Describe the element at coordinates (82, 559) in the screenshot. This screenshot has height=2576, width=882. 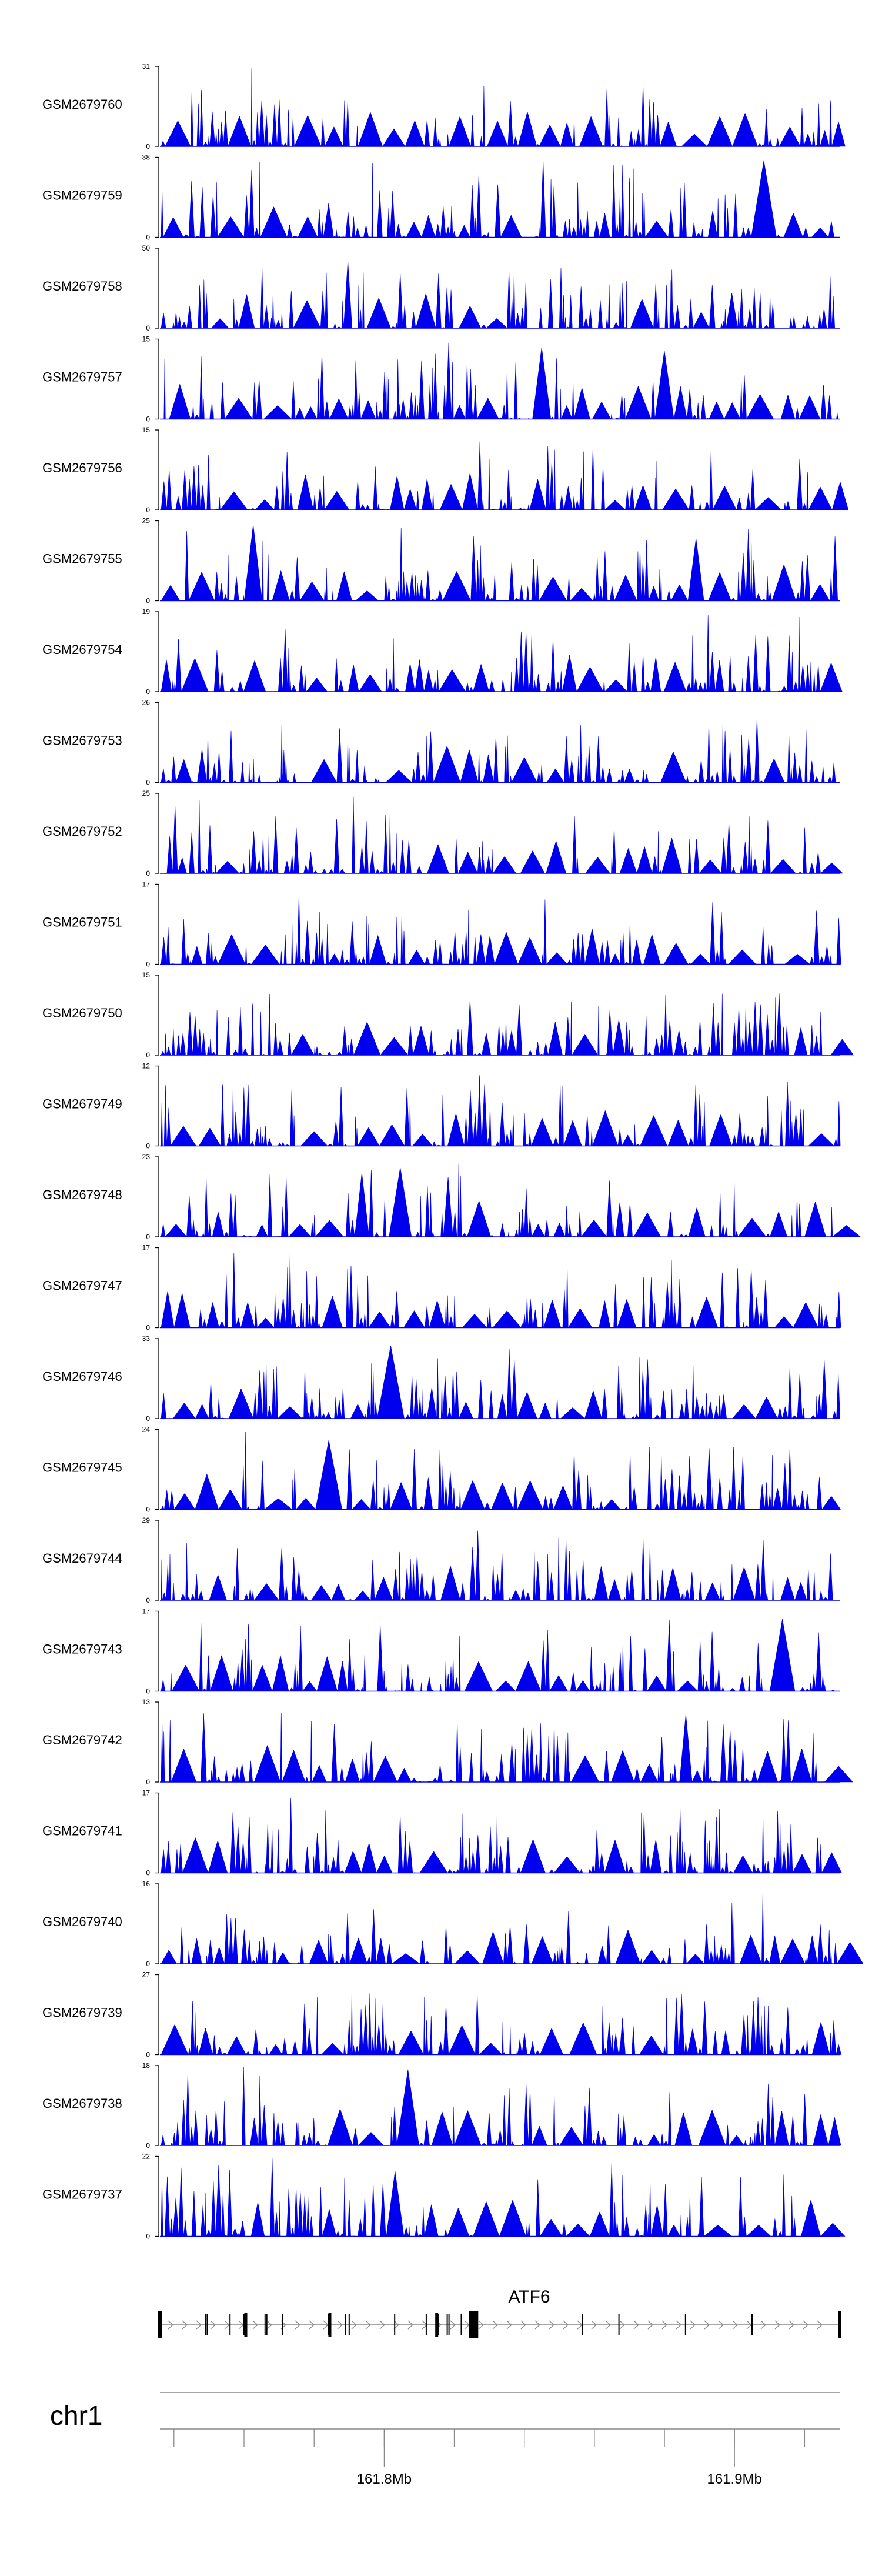
I see `track-label: GSM2679755` at that location.